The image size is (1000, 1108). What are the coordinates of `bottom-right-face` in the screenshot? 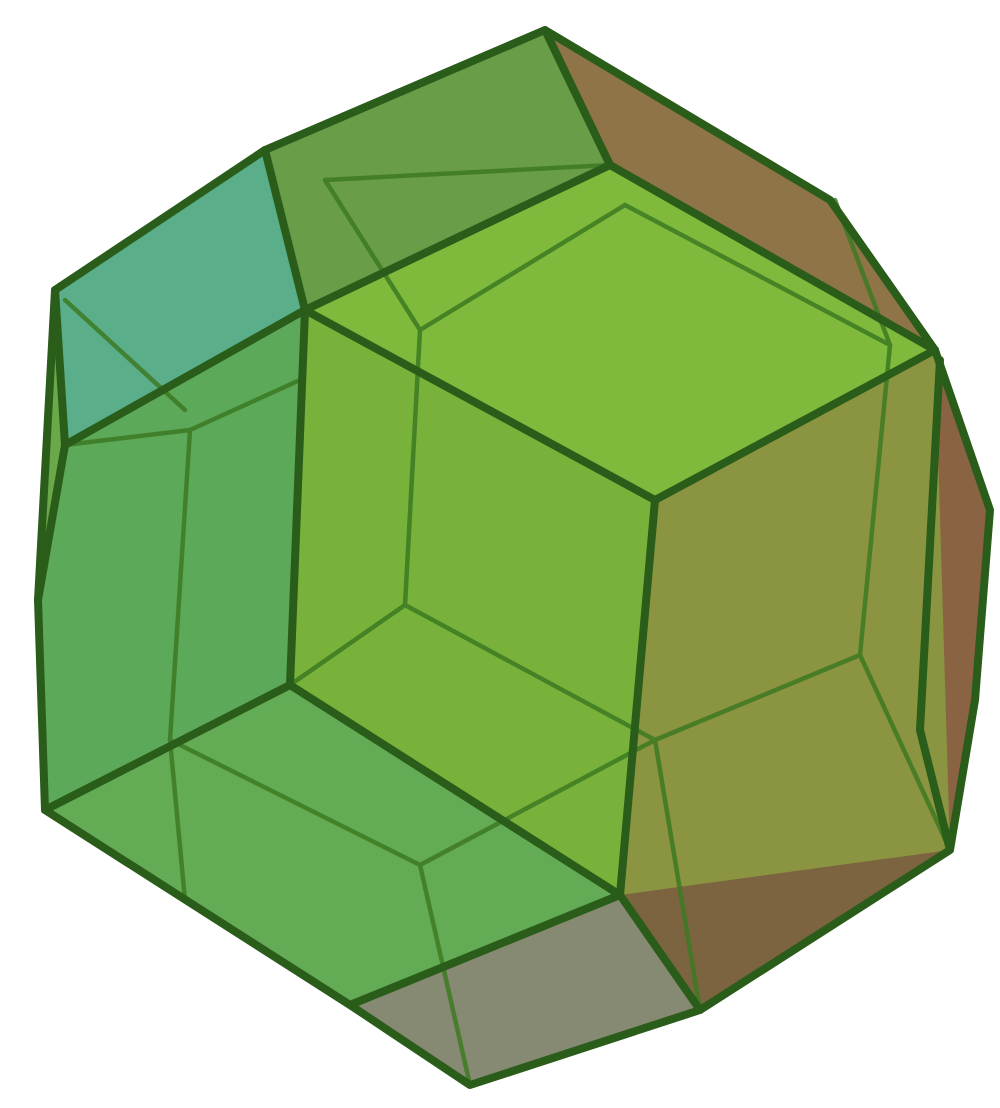 It's located at (785, 930).